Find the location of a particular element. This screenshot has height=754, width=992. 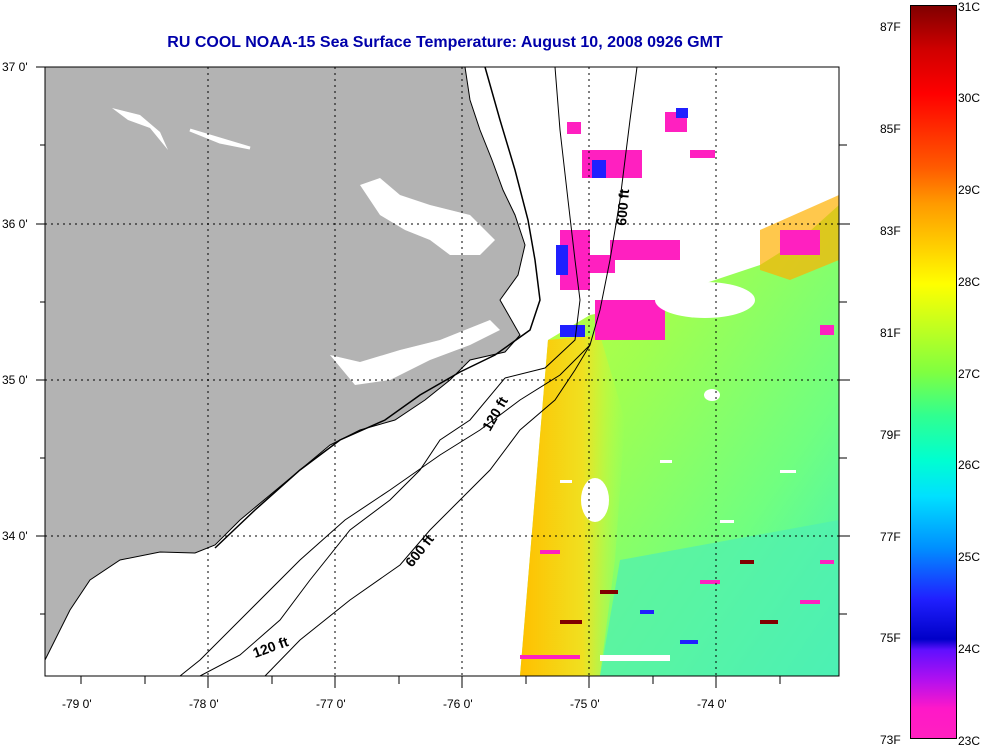

isobath-label-north-600: 600 ft is located at coordinates (622, 207).